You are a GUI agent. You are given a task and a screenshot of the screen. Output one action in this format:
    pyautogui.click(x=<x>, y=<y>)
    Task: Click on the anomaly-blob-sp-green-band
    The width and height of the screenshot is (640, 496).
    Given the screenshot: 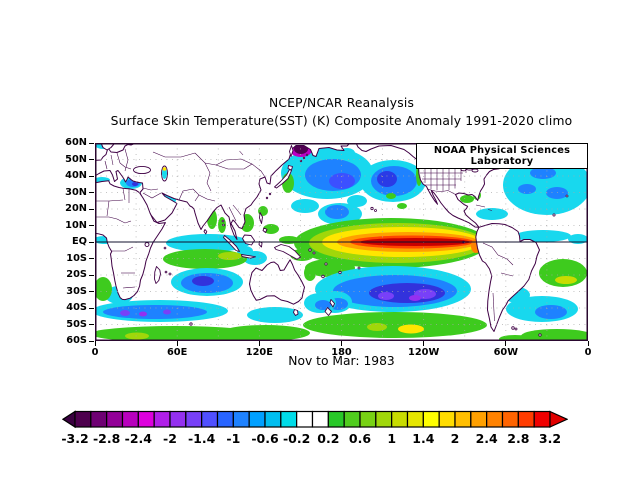 What is the action you would take?
    pyautogui.click(x=395, y=325)
    